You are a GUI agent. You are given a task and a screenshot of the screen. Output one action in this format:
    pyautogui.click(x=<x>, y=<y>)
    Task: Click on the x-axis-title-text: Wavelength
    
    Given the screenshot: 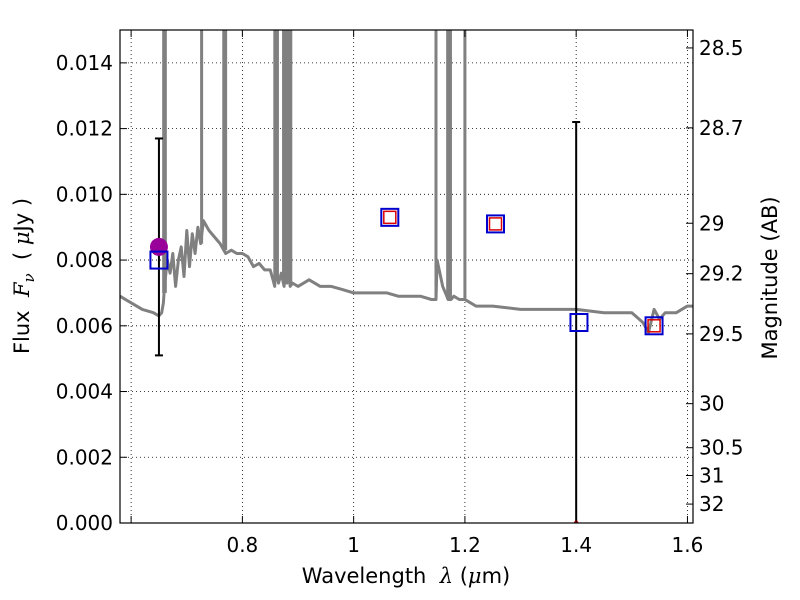 What is the action you would take?
    pyautogui.click(x=371, y=576)
    